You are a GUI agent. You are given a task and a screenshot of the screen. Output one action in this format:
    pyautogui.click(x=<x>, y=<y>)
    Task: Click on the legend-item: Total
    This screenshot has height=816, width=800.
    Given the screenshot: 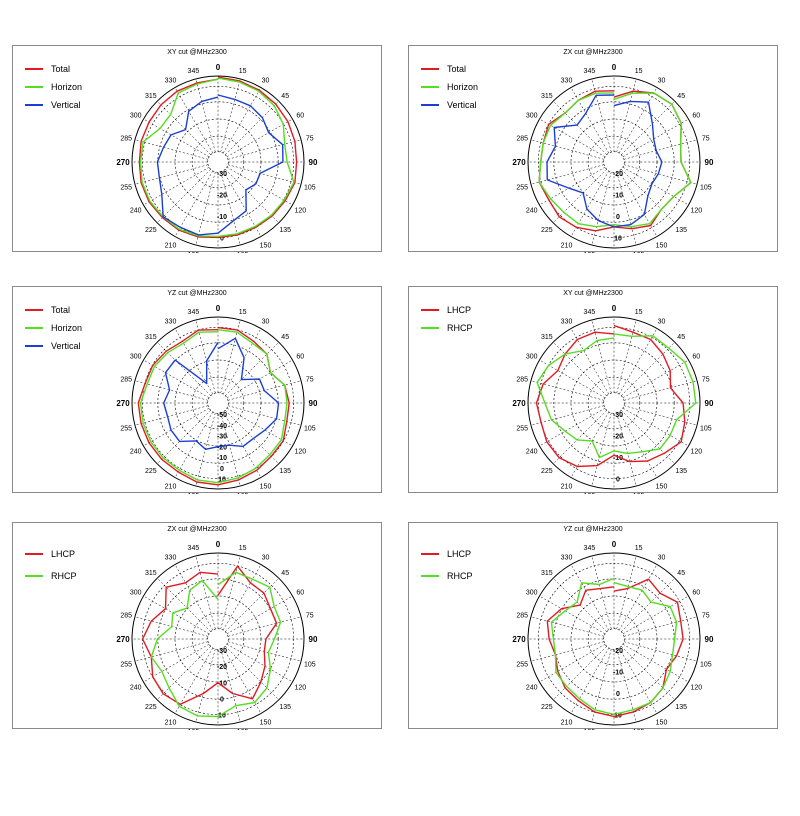 What is the action you would take?
    pyautogui.click(x=53, y=310)
    